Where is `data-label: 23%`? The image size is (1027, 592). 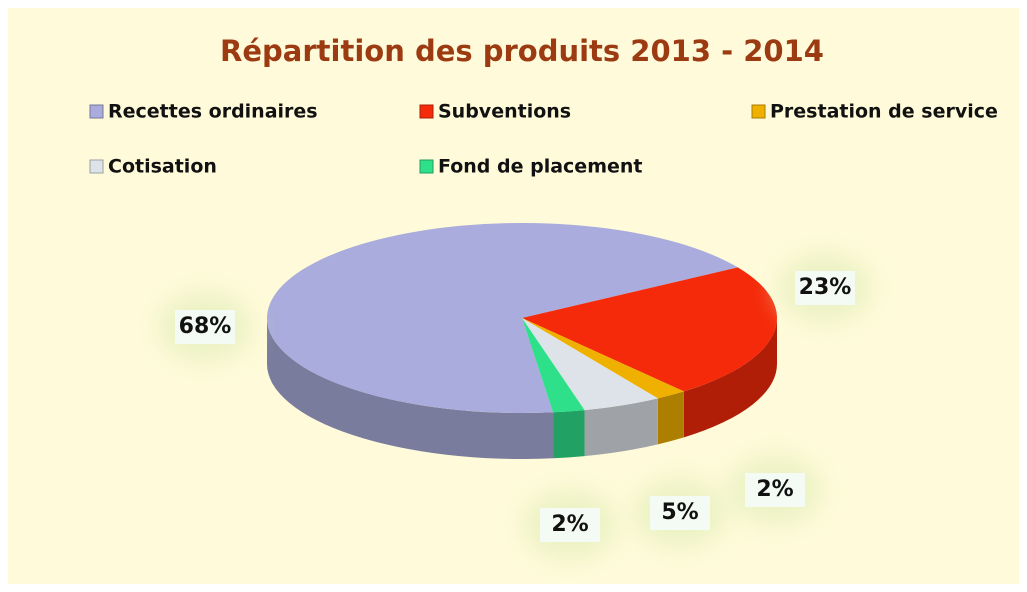 data-label: 23% is located at coordinates (825, 287).